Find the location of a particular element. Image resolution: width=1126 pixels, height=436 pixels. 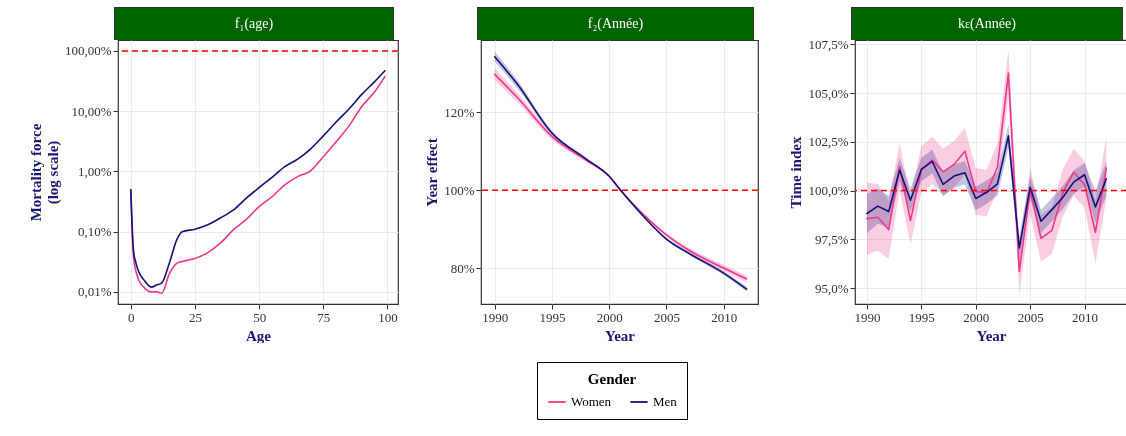

y-tick-label: 95,0% is located at coordinates (831, 288).